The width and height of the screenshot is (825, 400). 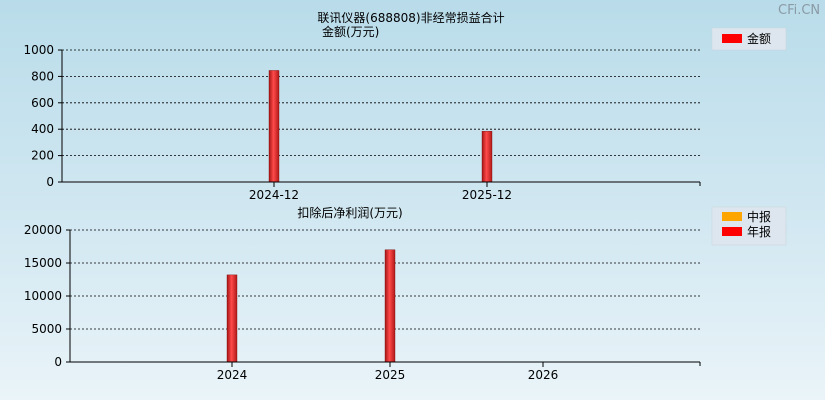 What do you see at coordinates (543, 375) in the screenshot?
I see `chart2-xtick-label: 2026` at bounding box center [543, 375].